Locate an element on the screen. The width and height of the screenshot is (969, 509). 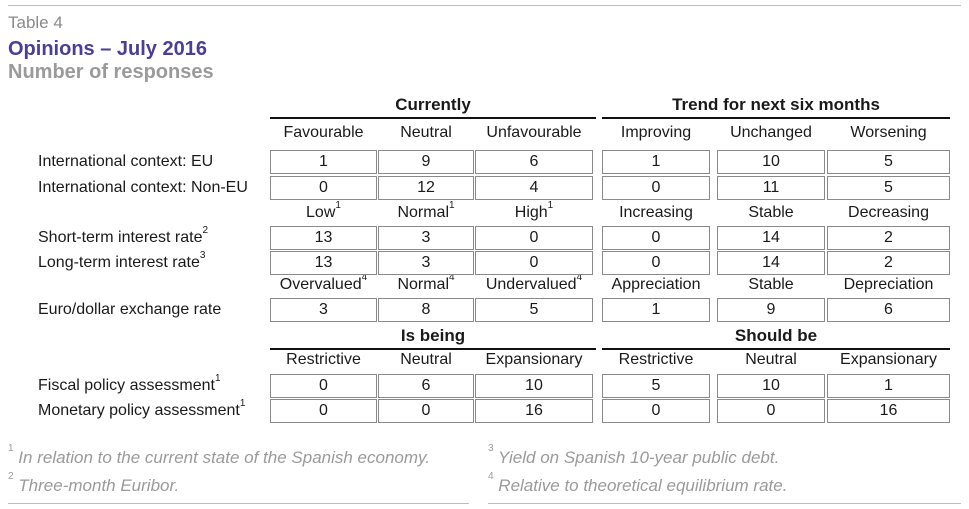
row-label-text: Euro/dollar exchange rate is located at coordinates (130, 309).